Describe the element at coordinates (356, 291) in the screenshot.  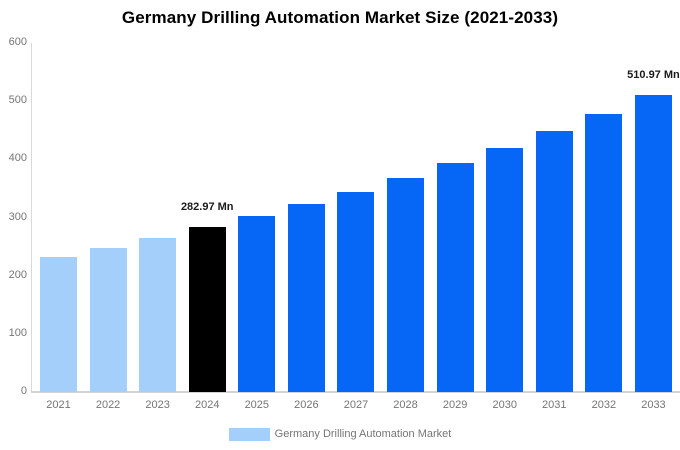
I see `bar-2027` at that location.